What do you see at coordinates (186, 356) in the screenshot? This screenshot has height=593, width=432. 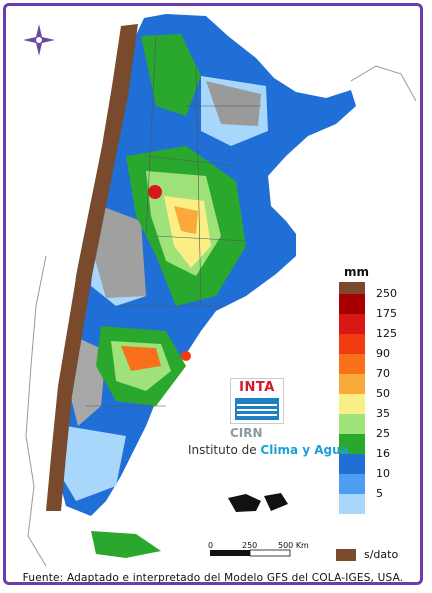 I see `zone-red-south` at bounding box center [186, 356].